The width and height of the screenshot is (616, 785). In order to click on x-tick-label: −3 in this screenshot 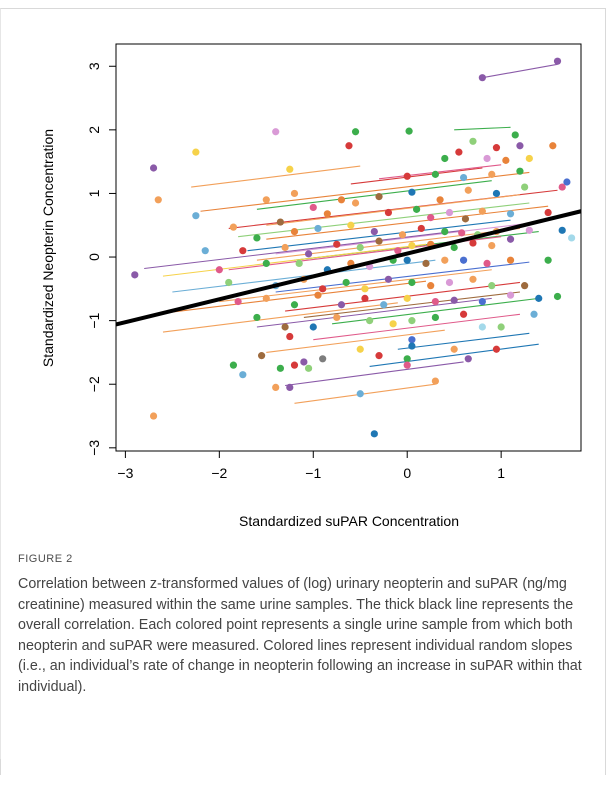, I will do `click(125, 473)`.